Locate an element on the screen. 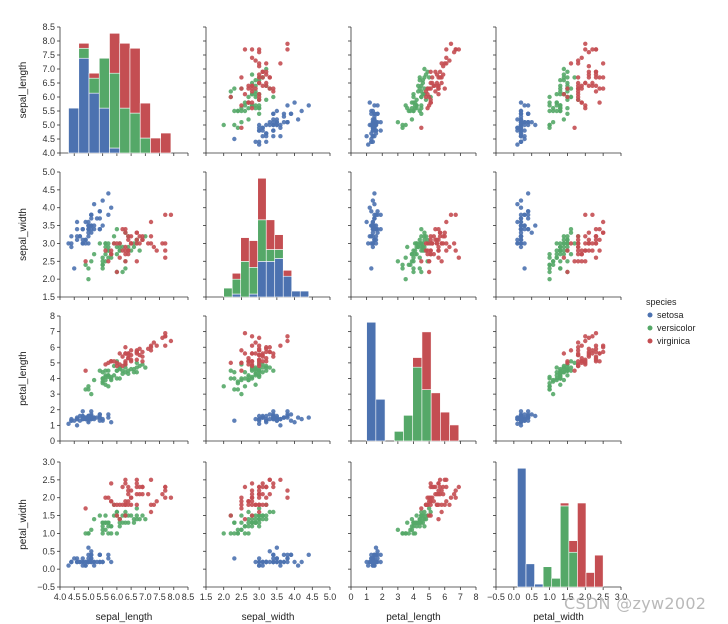 This screenshot has height=624, width=728. x-tick-label: 5.0 is located at coordinates (330, 597).